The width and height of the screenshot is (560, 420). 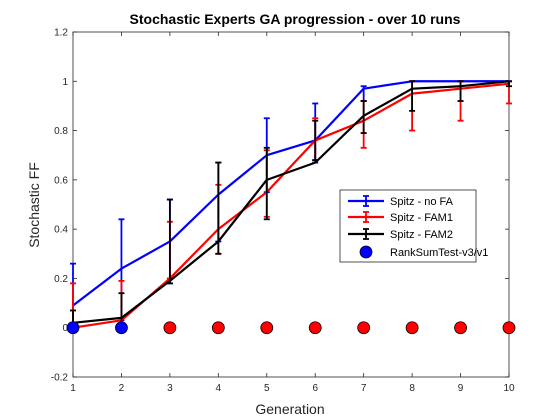 What do you see at coordinates (60, 378) in the screenshot?
I see `y-tick-label: -0.2` at bounding box center [60, 378].